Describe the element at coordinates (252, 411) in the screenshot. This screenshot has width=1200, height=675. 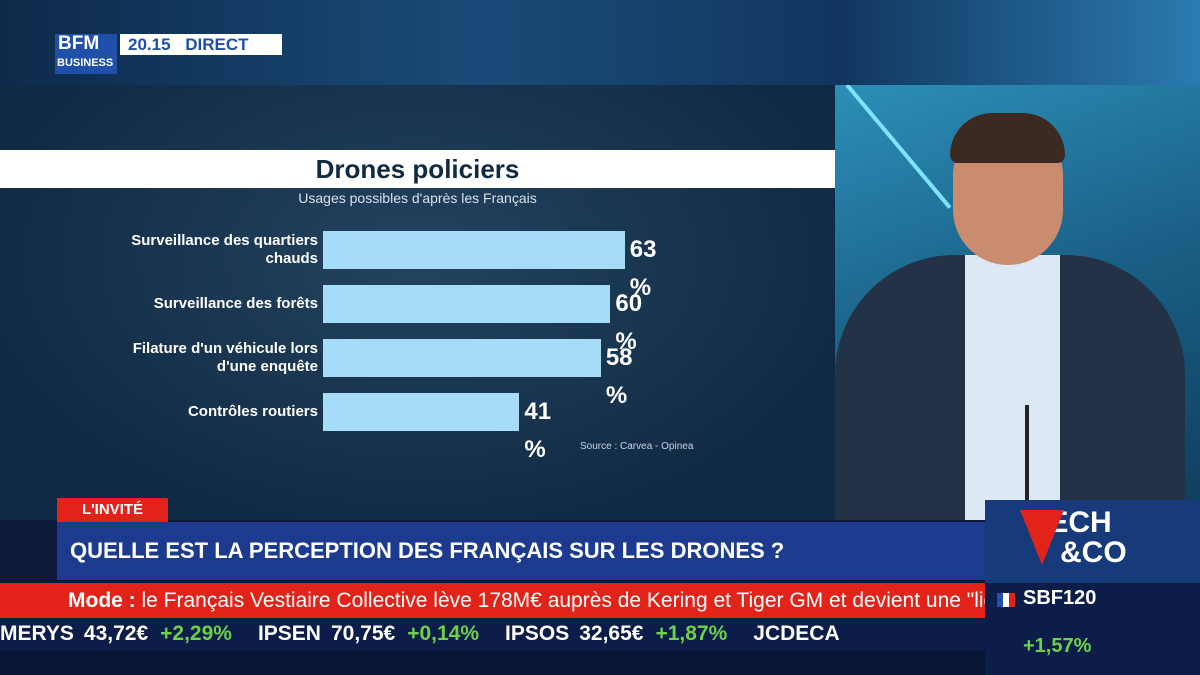
I see `category-label: Contrôles routiers` at that location.